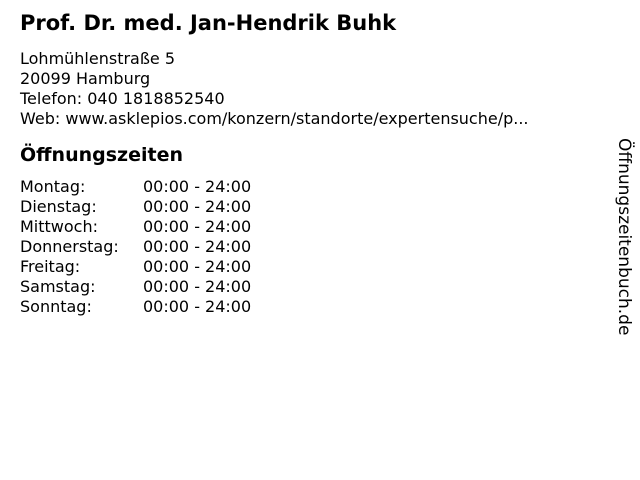 The image size is (640, 480). What do you see at coordinates (310, 227) in the screenshot?
I see `table-row: Mittwoch: 00:00 - 24:00` at bounding box center [310, 227].